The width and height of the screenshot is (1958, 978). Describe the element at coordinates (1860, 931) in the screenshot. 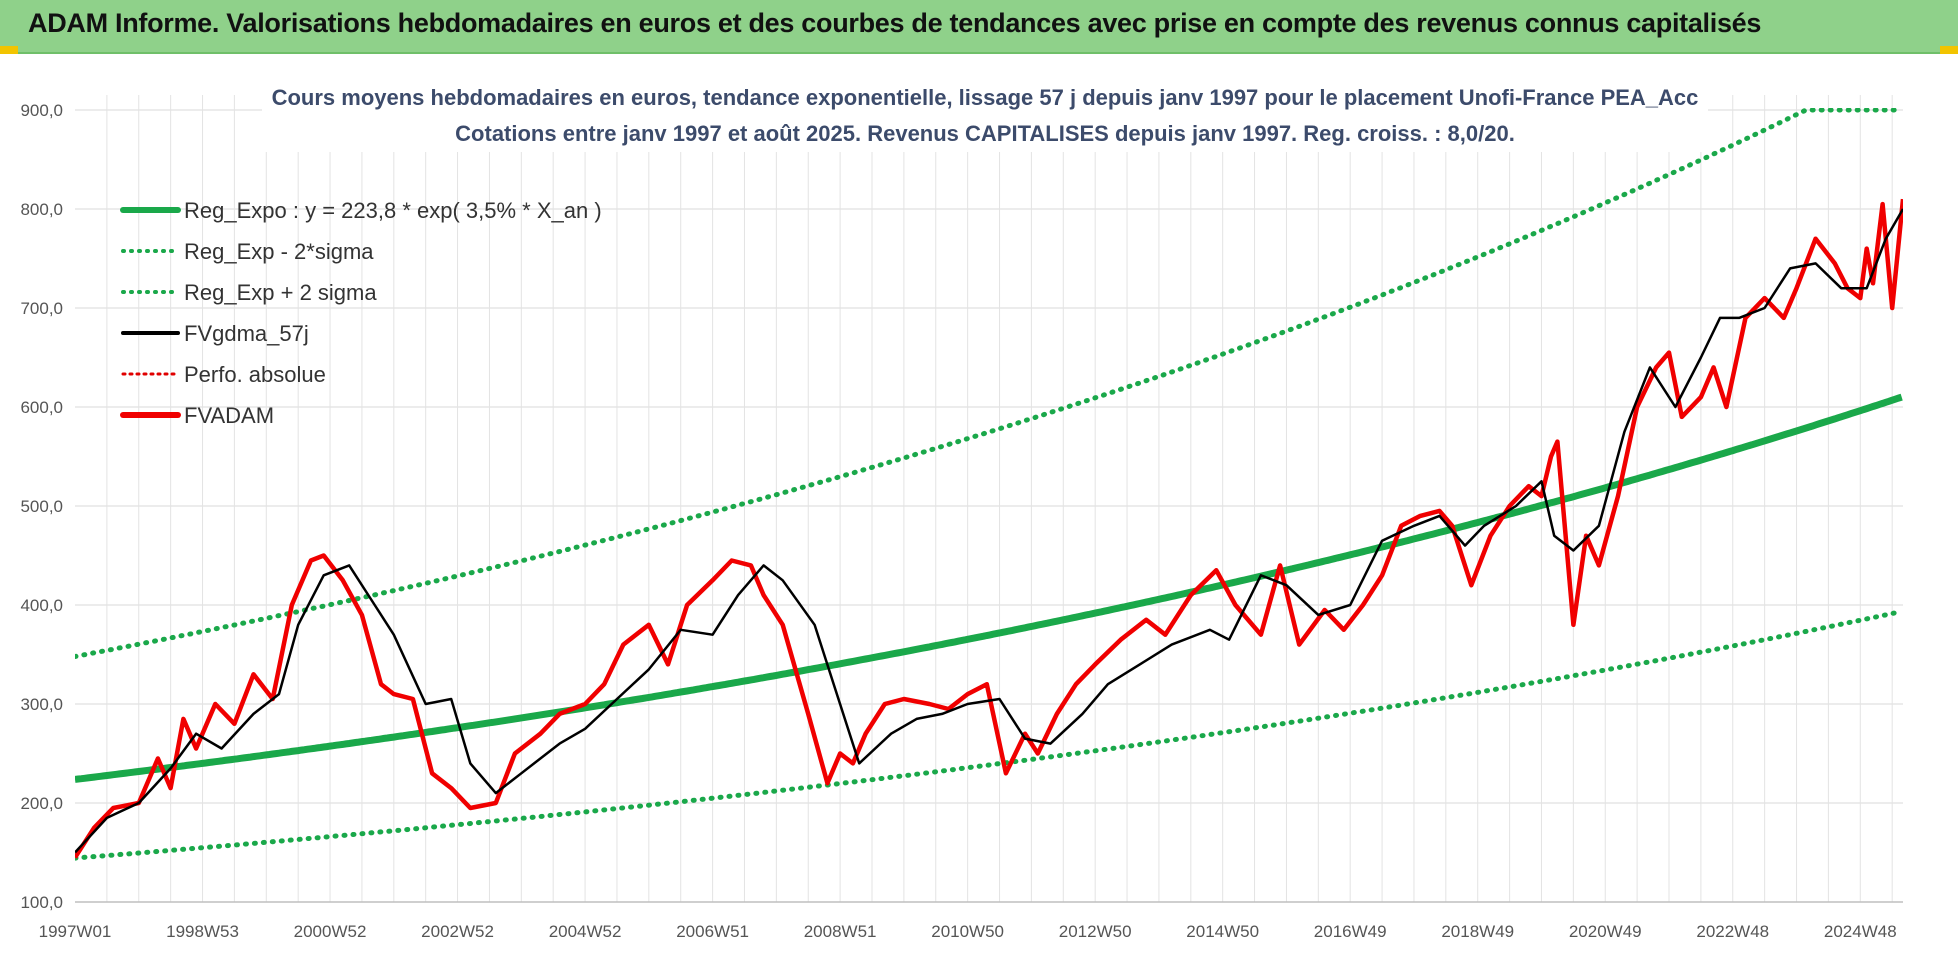

I see `x-tick-label: 2024W48` at that location.